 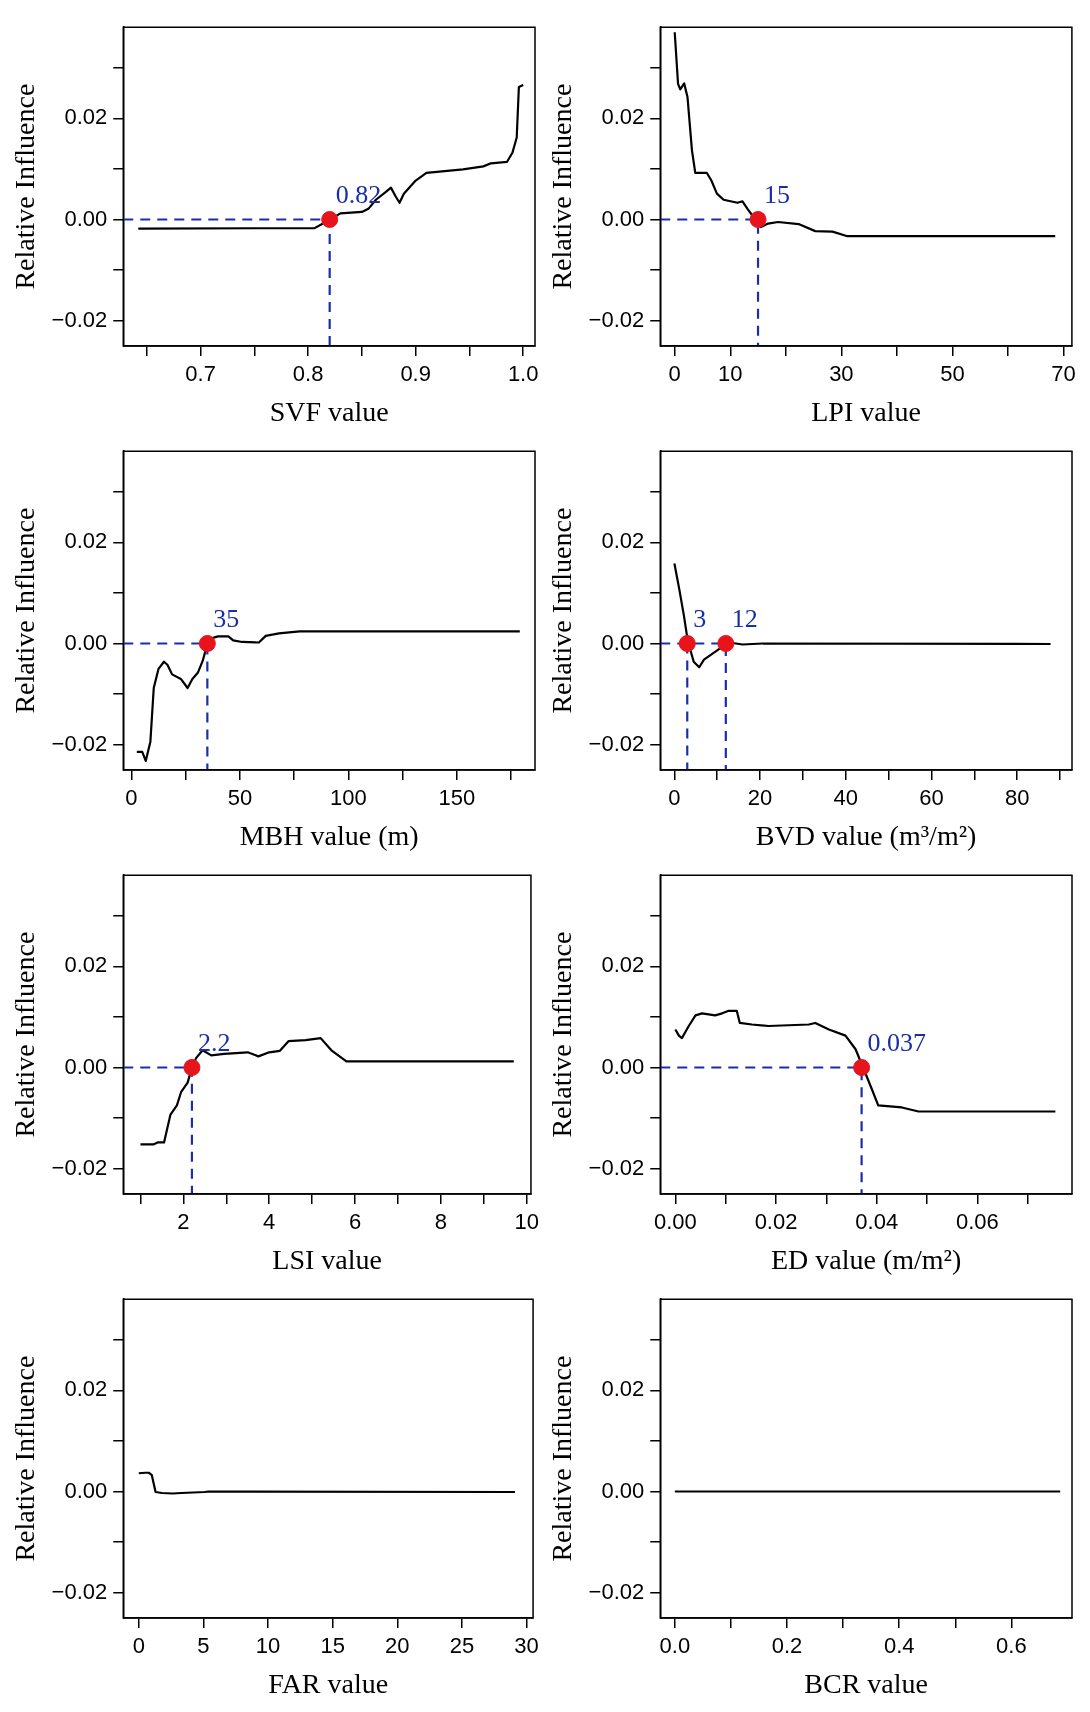 What do you see at coordinates (846, 798) in the screenshot?
I see `x-tick-label: 40` at bounding box center [846, 798].